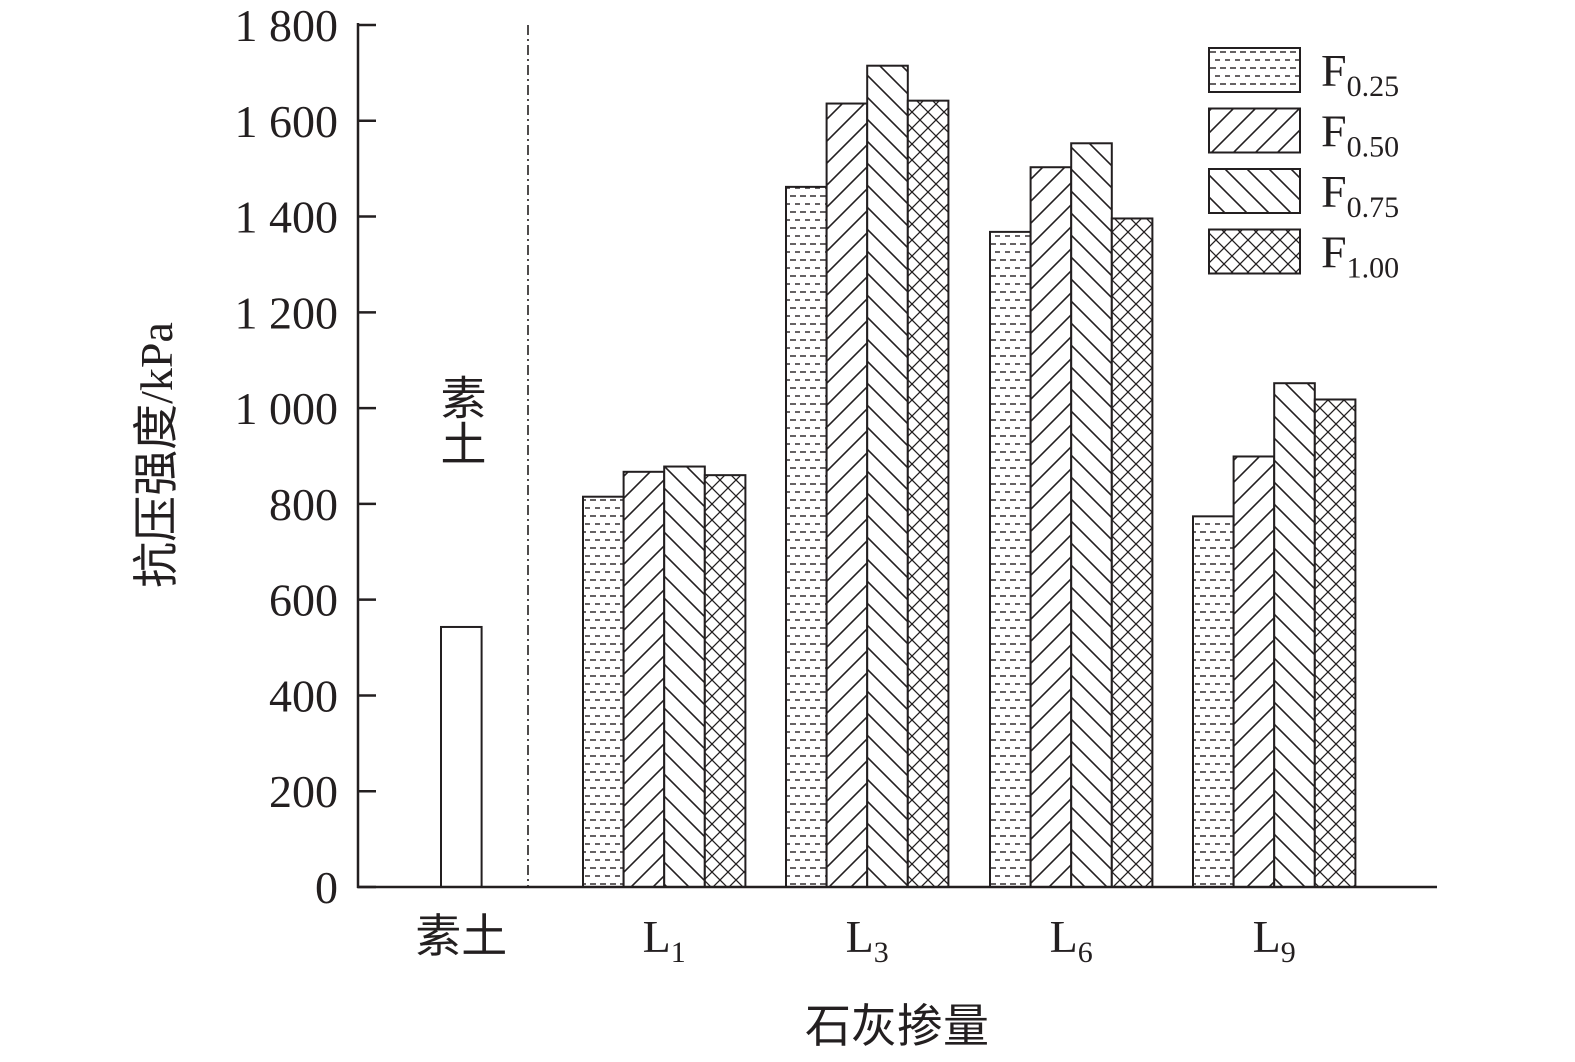 This screenshot has height=1062, width=1575. I want to click on x-tick-label: L1, so click(664, 940).